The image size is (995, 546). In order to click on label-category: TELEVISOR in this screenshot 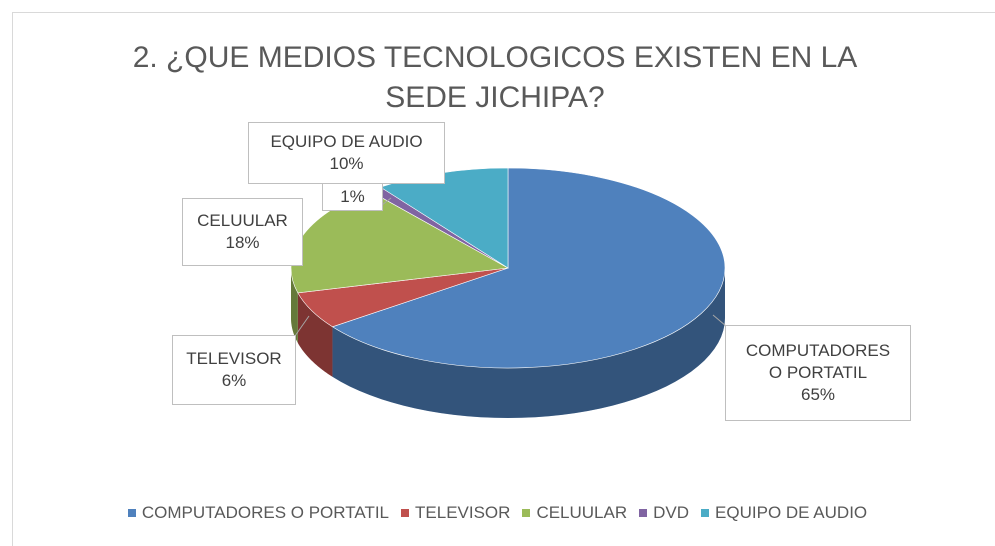, I will do `click(234, 358)`.